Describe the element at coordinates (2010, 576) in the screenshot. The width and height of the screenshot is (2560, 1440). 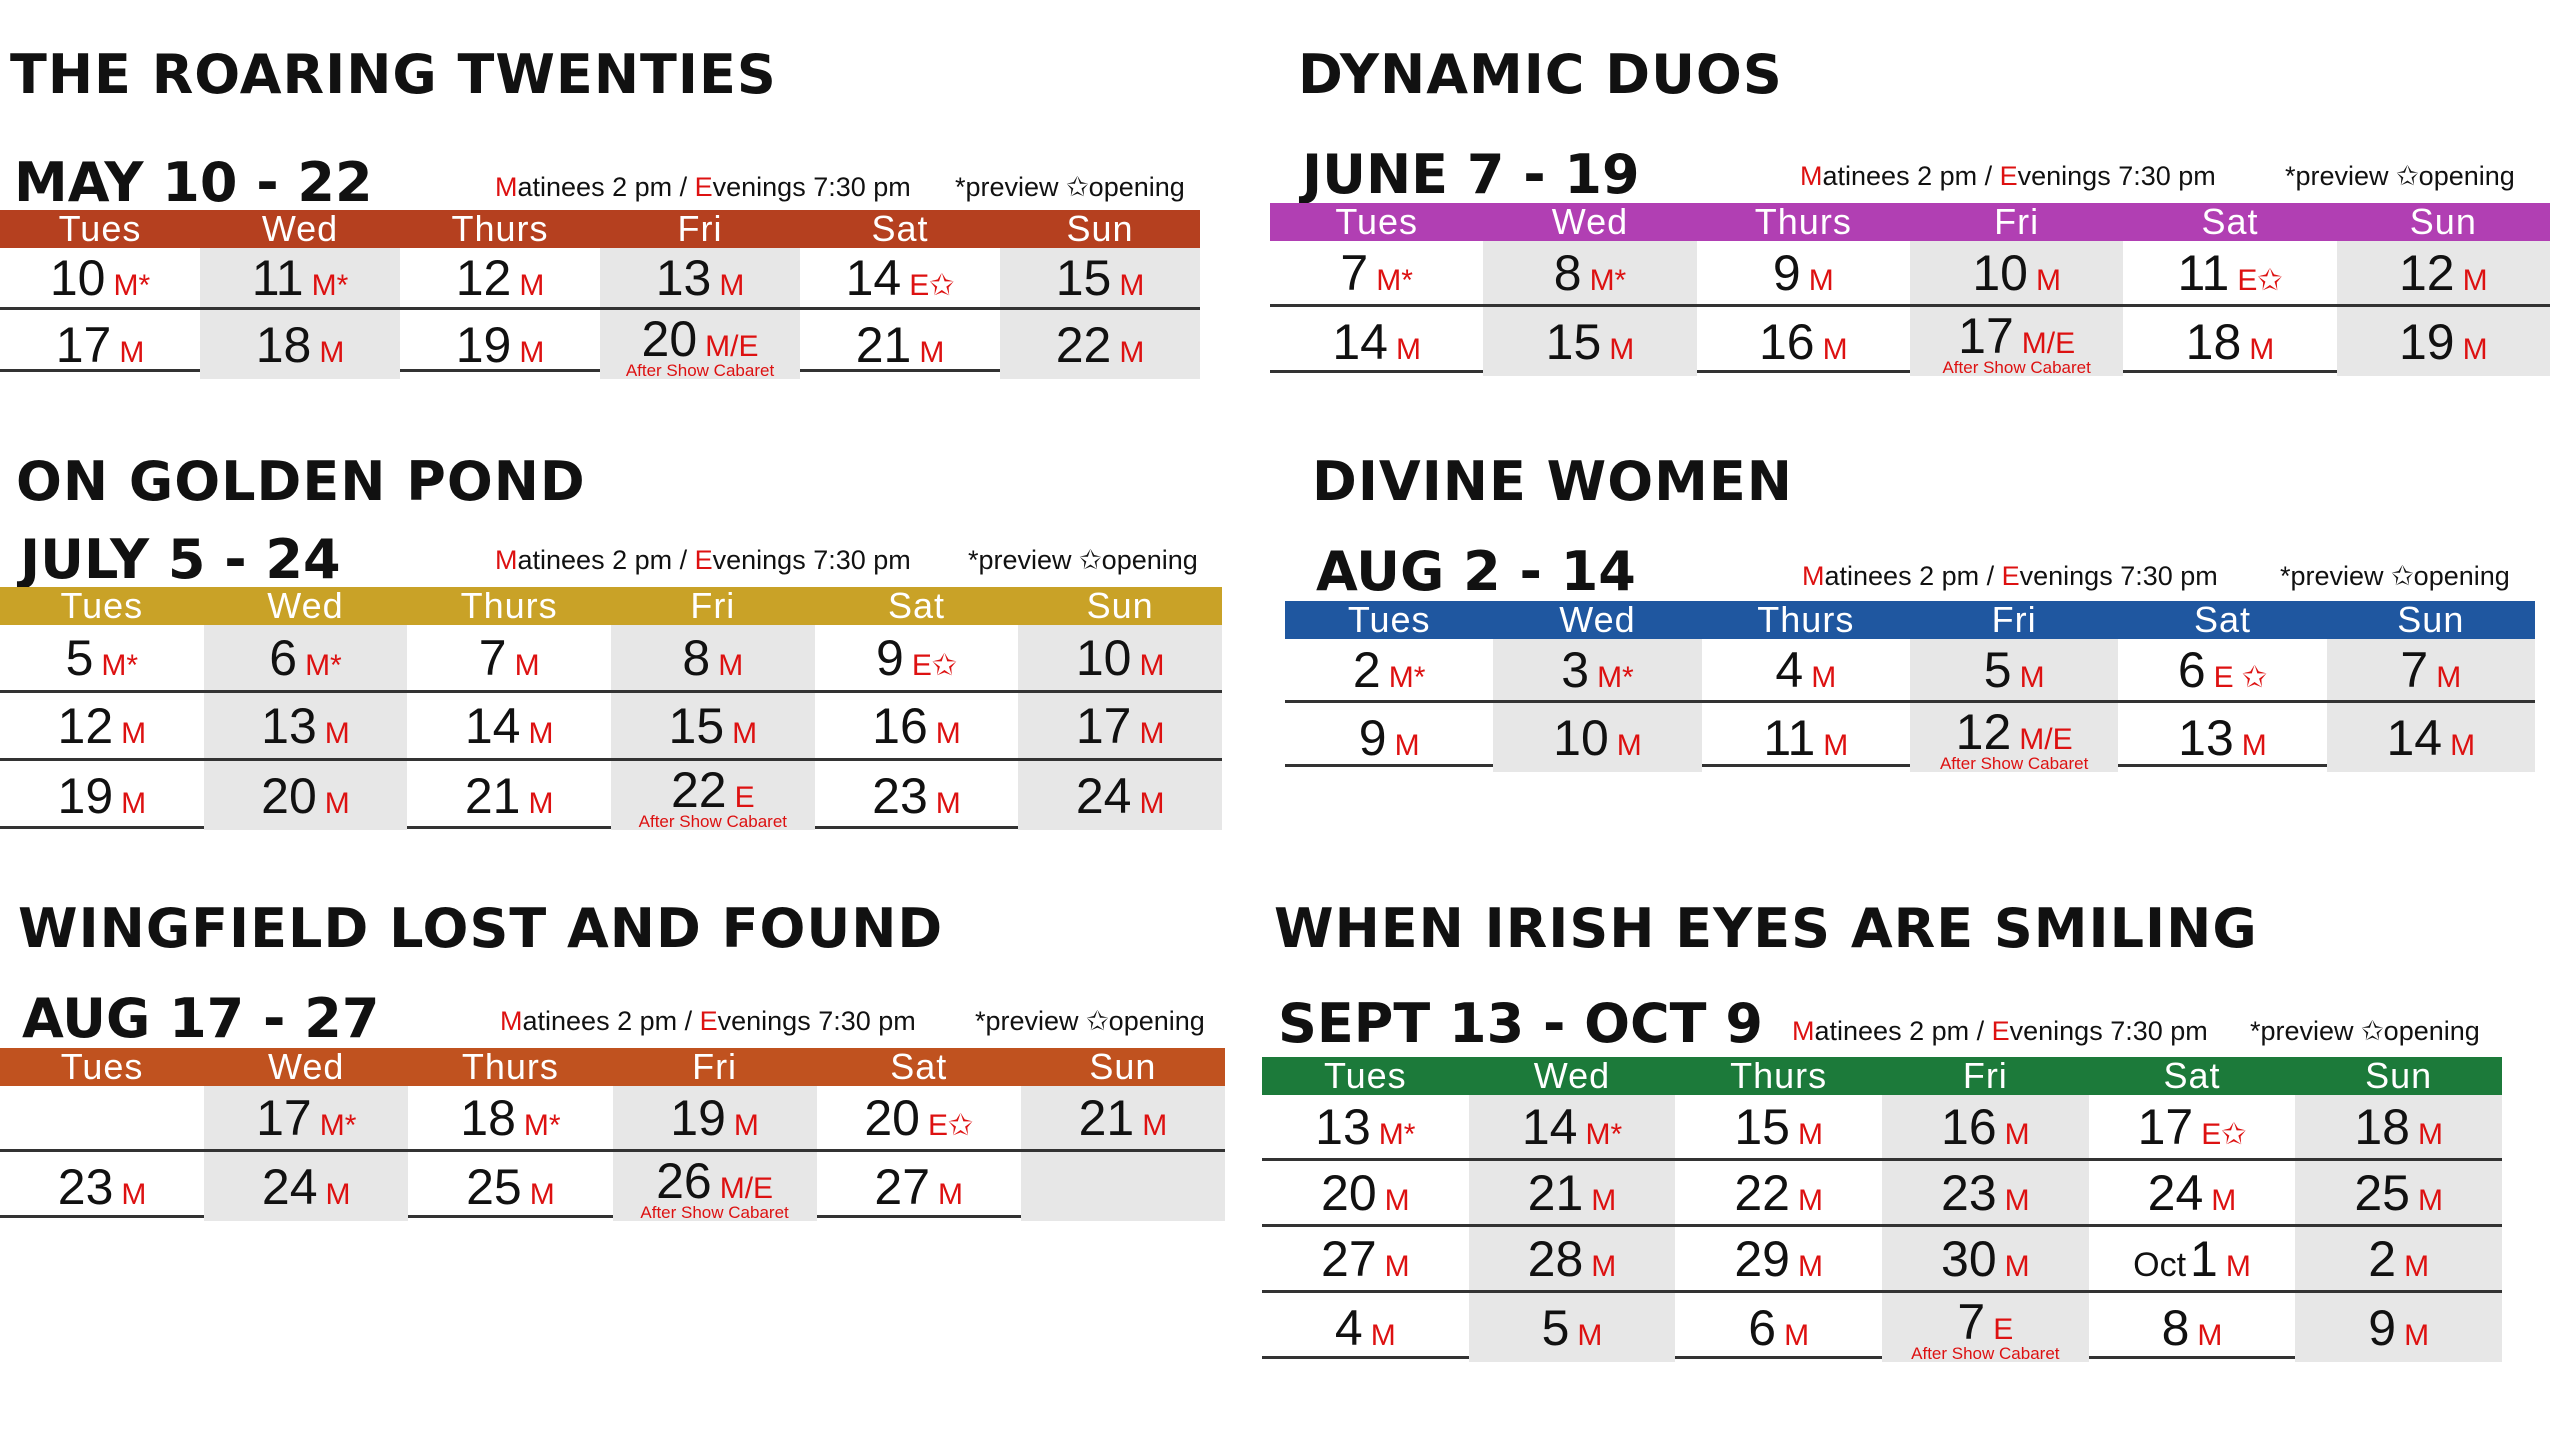
I see `showtimes-eve-letter: E` at that location.